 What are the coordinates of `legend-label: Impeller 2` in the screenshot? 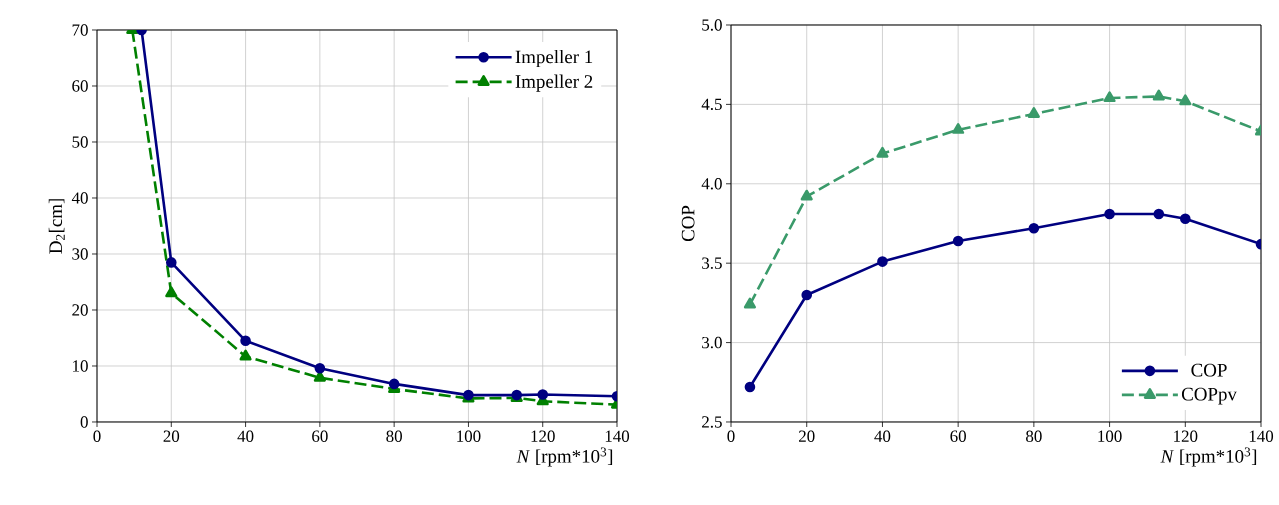 It's located at (554, 83).